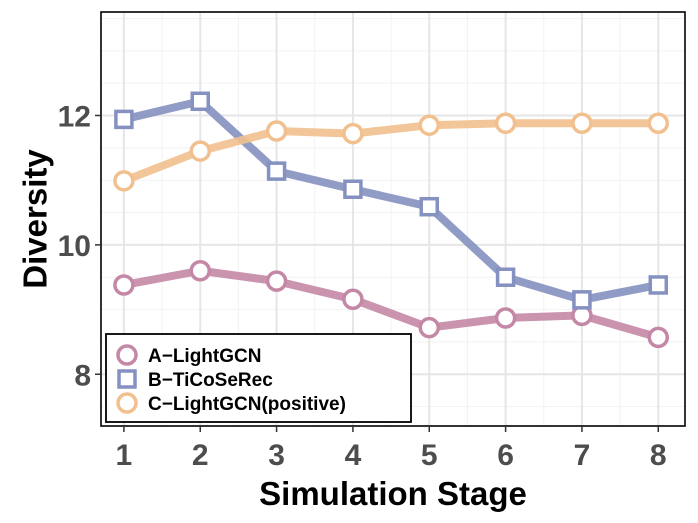 Image resolution: width=698 pixels, height=523 pixels. I want to click on x-tick-label: 1, so click(124, 455).